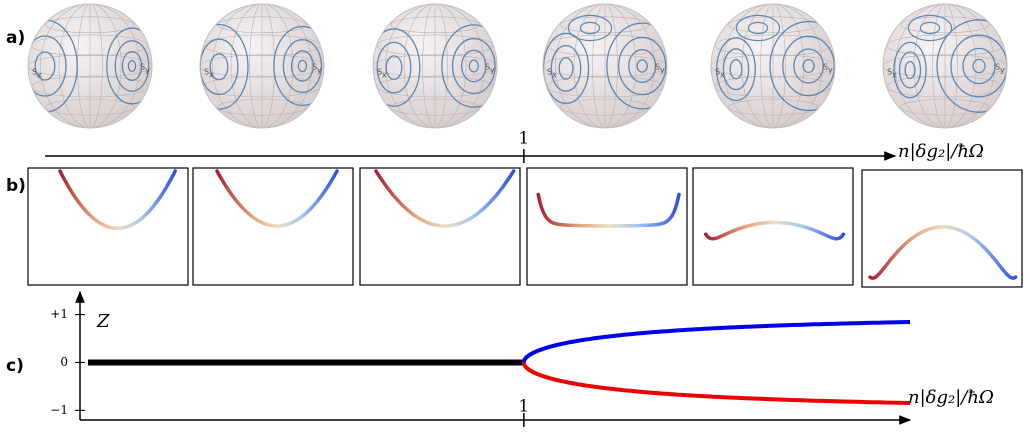 This screenshot has height=435, width=1030. What do you see at coordinates (951, 397) in the screenshot?
I see `axis-label: n|δg₂|/ħΩ` at bounding box center [951, 397].